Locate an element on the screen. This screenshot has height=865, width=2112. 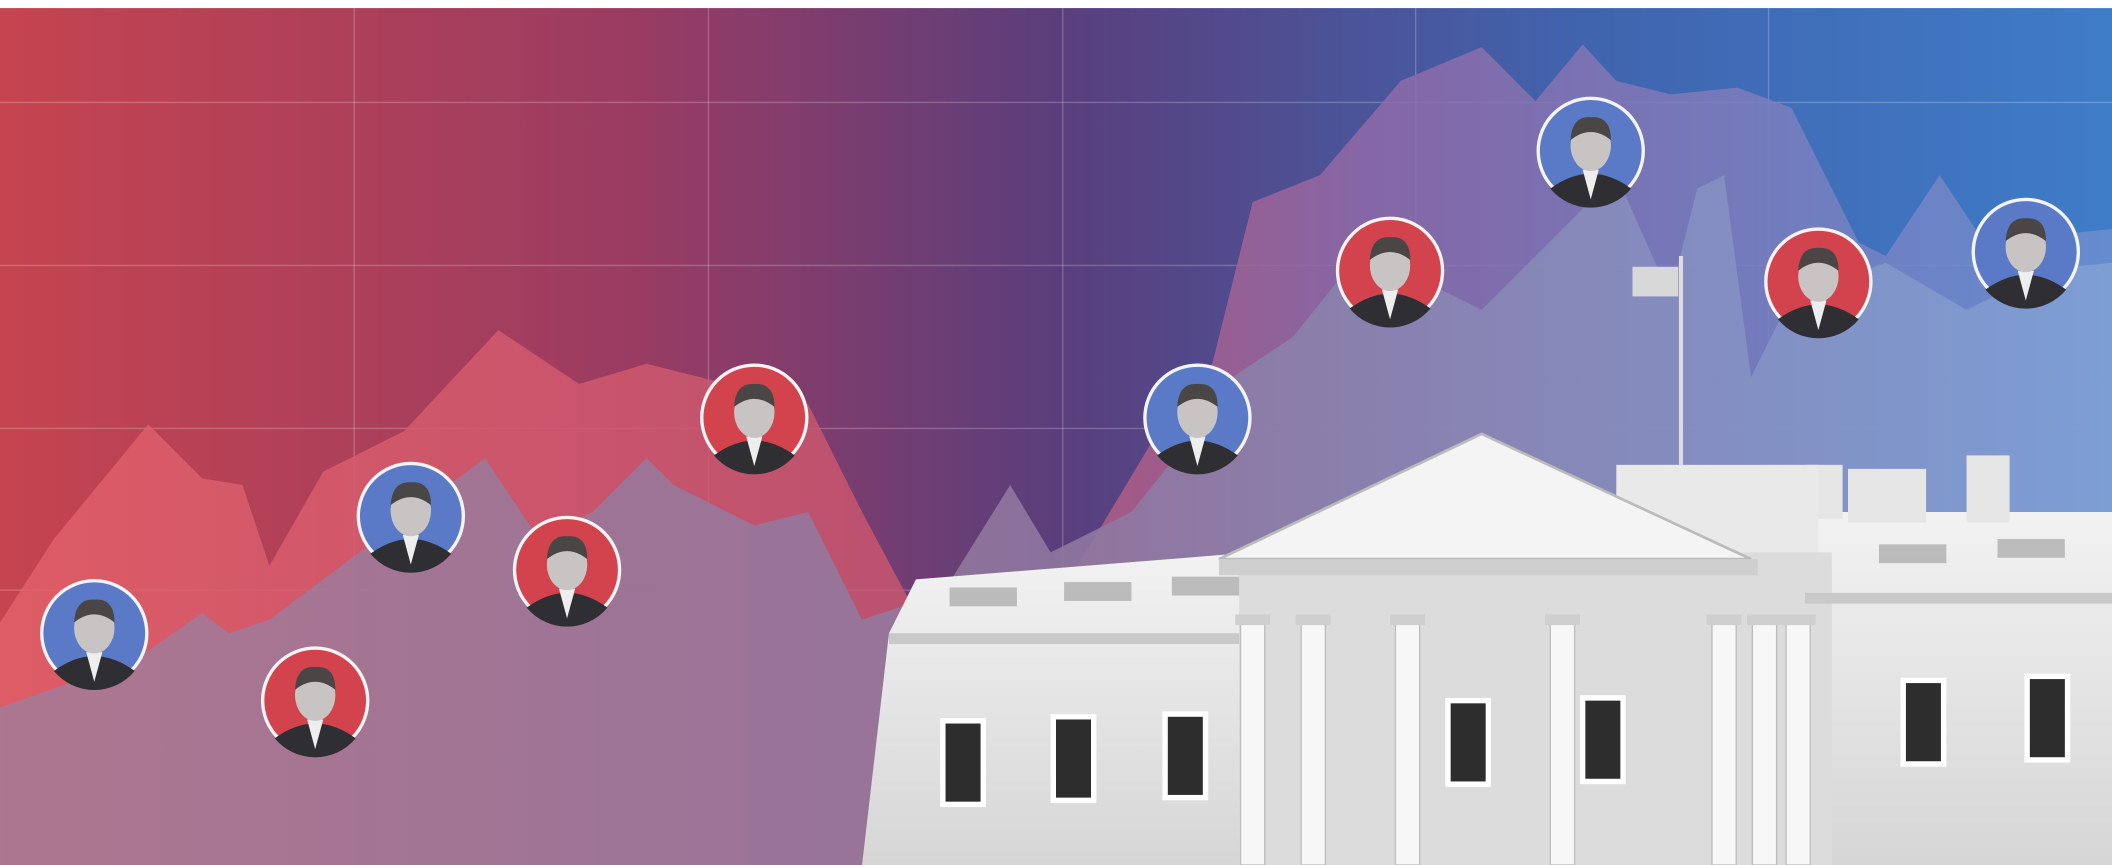
flag is located at coordinates (1655, 281).